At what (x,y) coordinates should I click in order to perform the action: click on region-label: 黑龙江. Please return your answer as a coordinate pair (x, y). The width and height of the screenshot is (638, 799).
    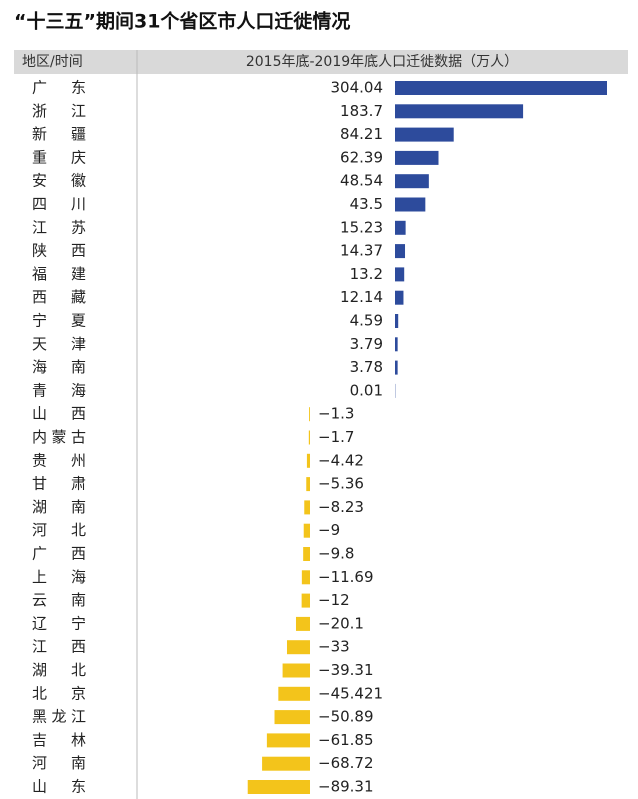
    Looking at the image, I should click on (59, 717).